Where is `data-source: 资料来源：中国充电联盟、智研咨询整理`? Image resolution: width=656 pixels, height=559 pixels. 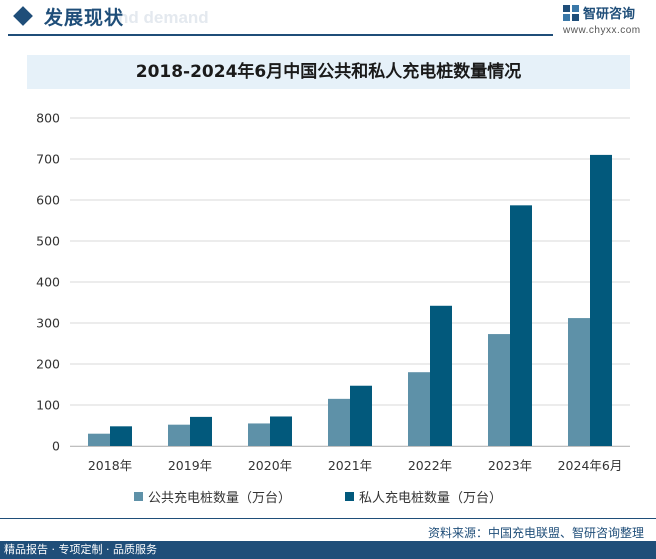 data-source: 资料来源：中国充电联盟、智研咨询整理 is located at coordinates (535, 533).